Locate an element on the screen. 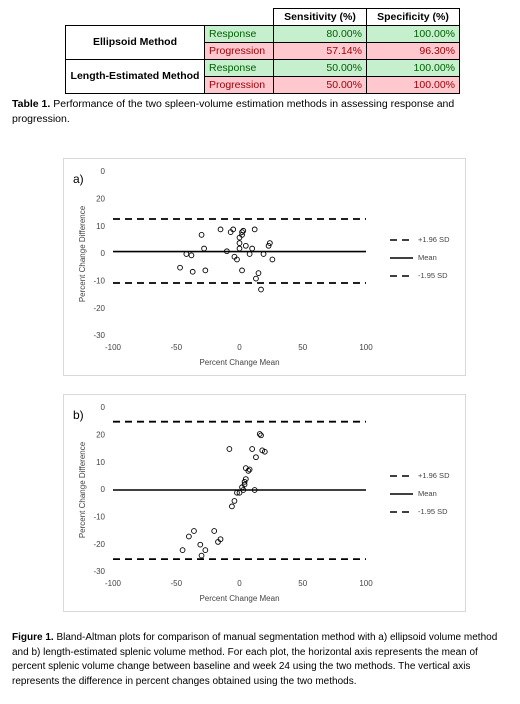 The image size is (520, 704). cell: 57.14% is located at coordinates (320, 51).